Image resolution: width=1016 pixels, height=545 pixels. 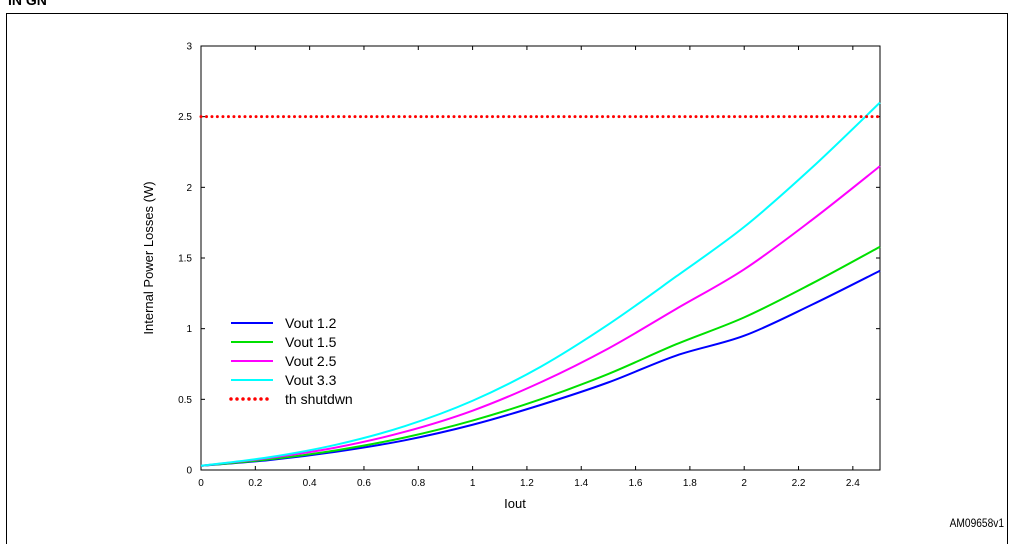 What do you see at coordinates (976, 523) in the screenshot?
I see `document-id: AM09658v1` at bounding box center [976, 523].